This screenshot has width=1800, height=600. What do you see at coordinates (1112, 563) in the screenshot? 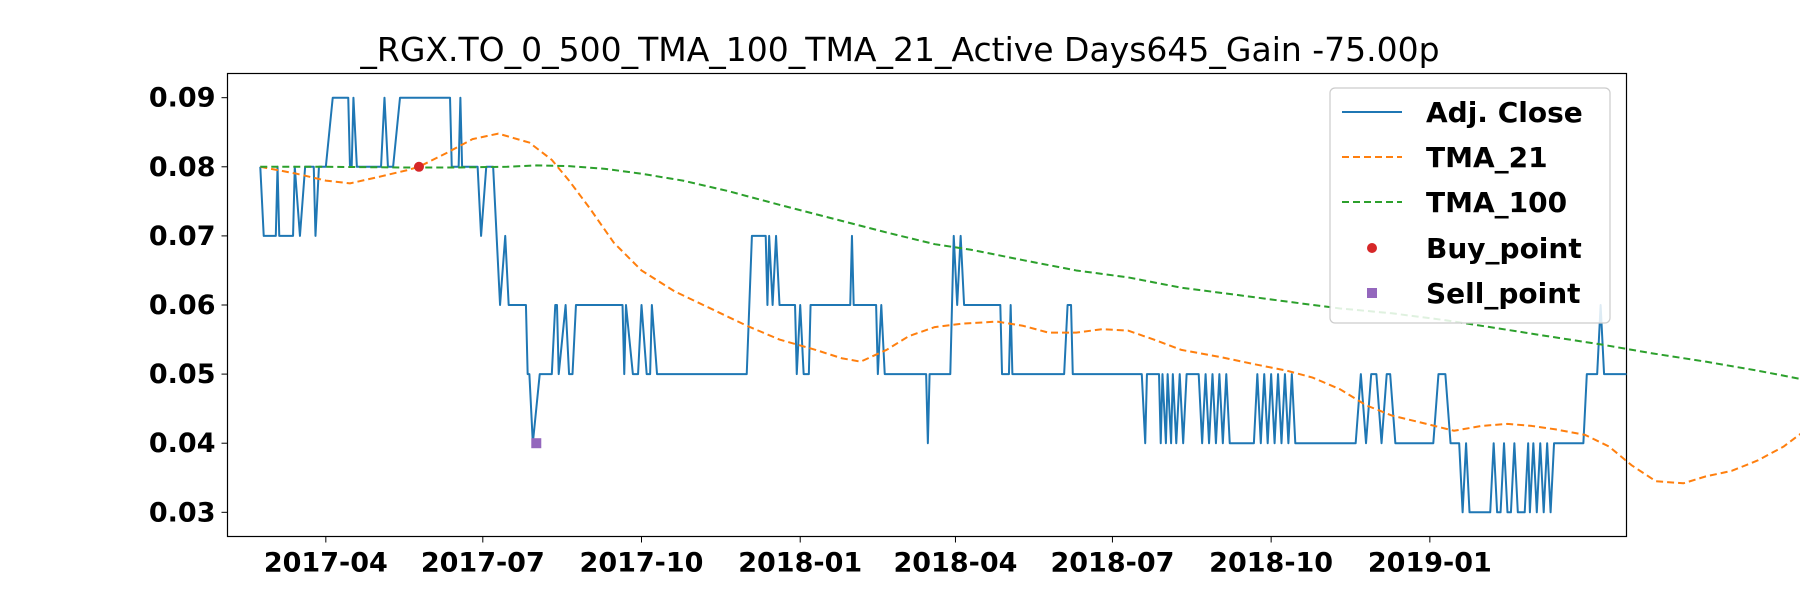
I see `x-tick-label: 2018-07` at bounding box center [1112, 563].